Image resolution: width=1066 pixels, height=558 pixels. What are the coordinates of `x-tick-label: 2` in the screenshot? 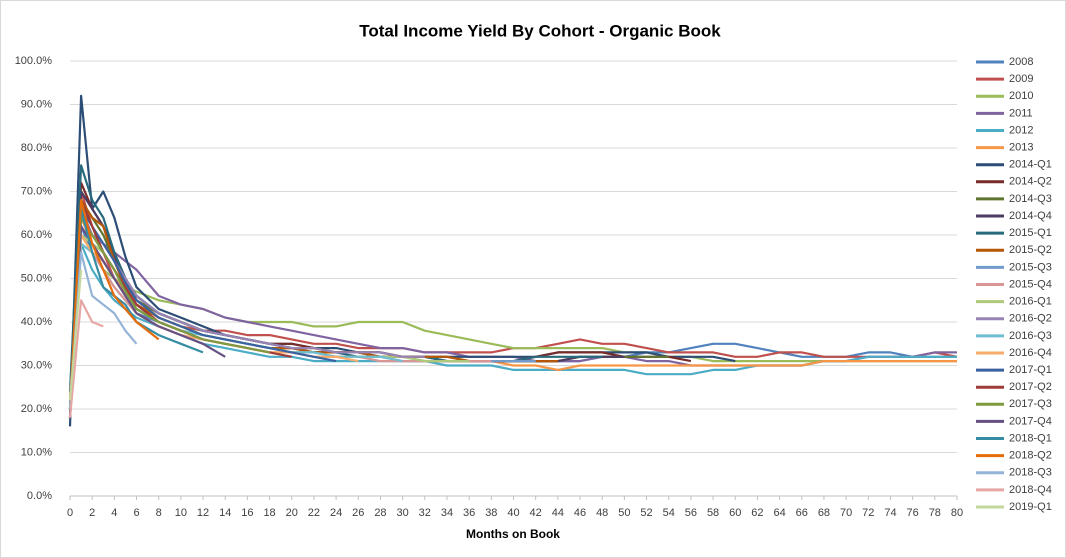 It's located at (92, 513).